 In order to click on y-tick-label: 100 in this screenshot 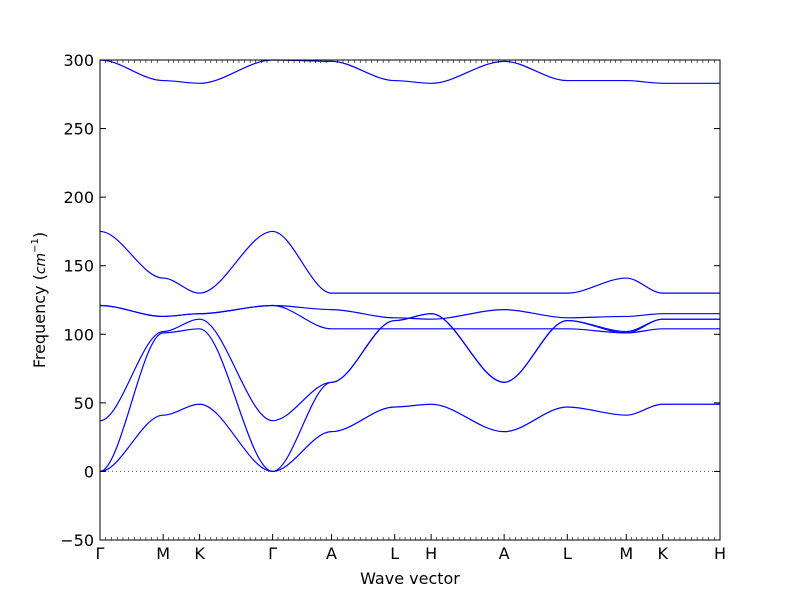, I will do `click(78, 334)`.